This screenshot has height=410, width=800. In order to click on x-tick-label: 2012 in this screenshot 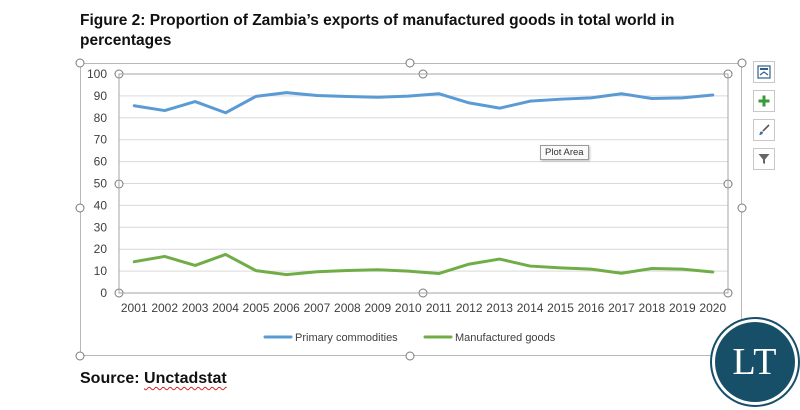, I will do `click(469, 308)`.